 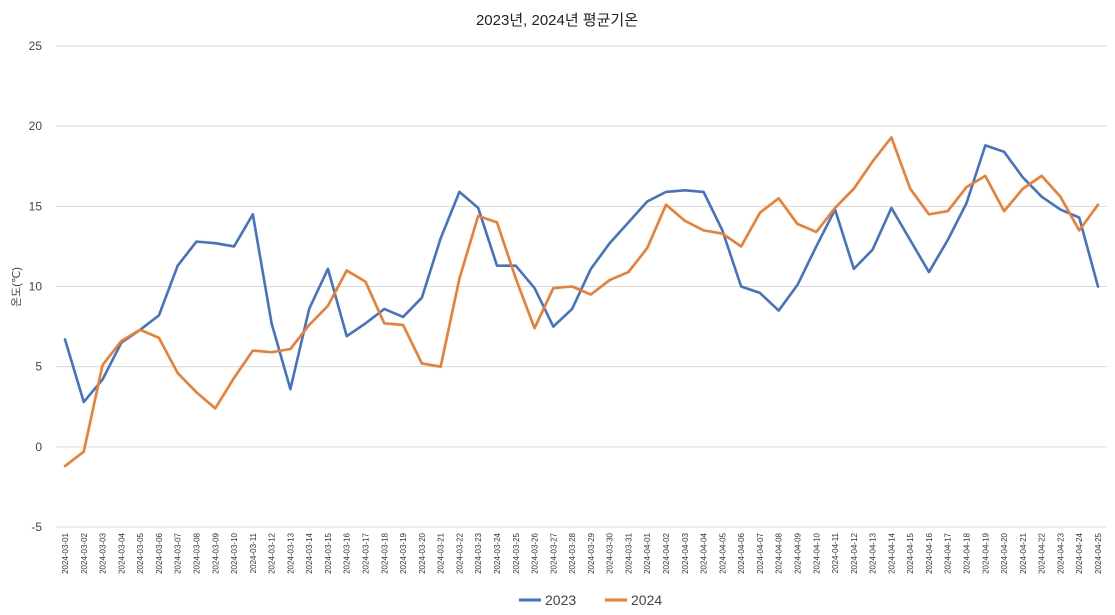 What do you see at coordinates (1004, 552) in the screenshot?
I see `x-tick-label: 2024-04-20` at bounding box center [1004, 552].